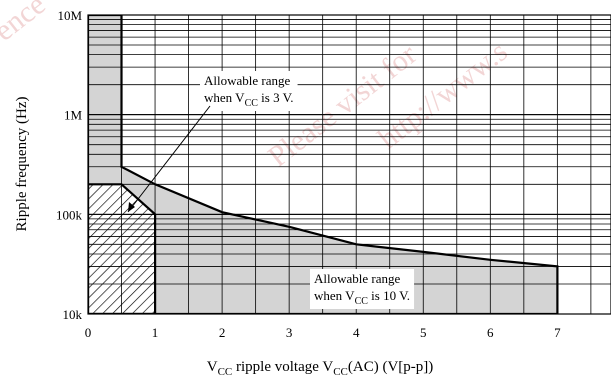  I want to click on annotation-3v: Allowable range when VCC is 3 V., so click(212, 142).